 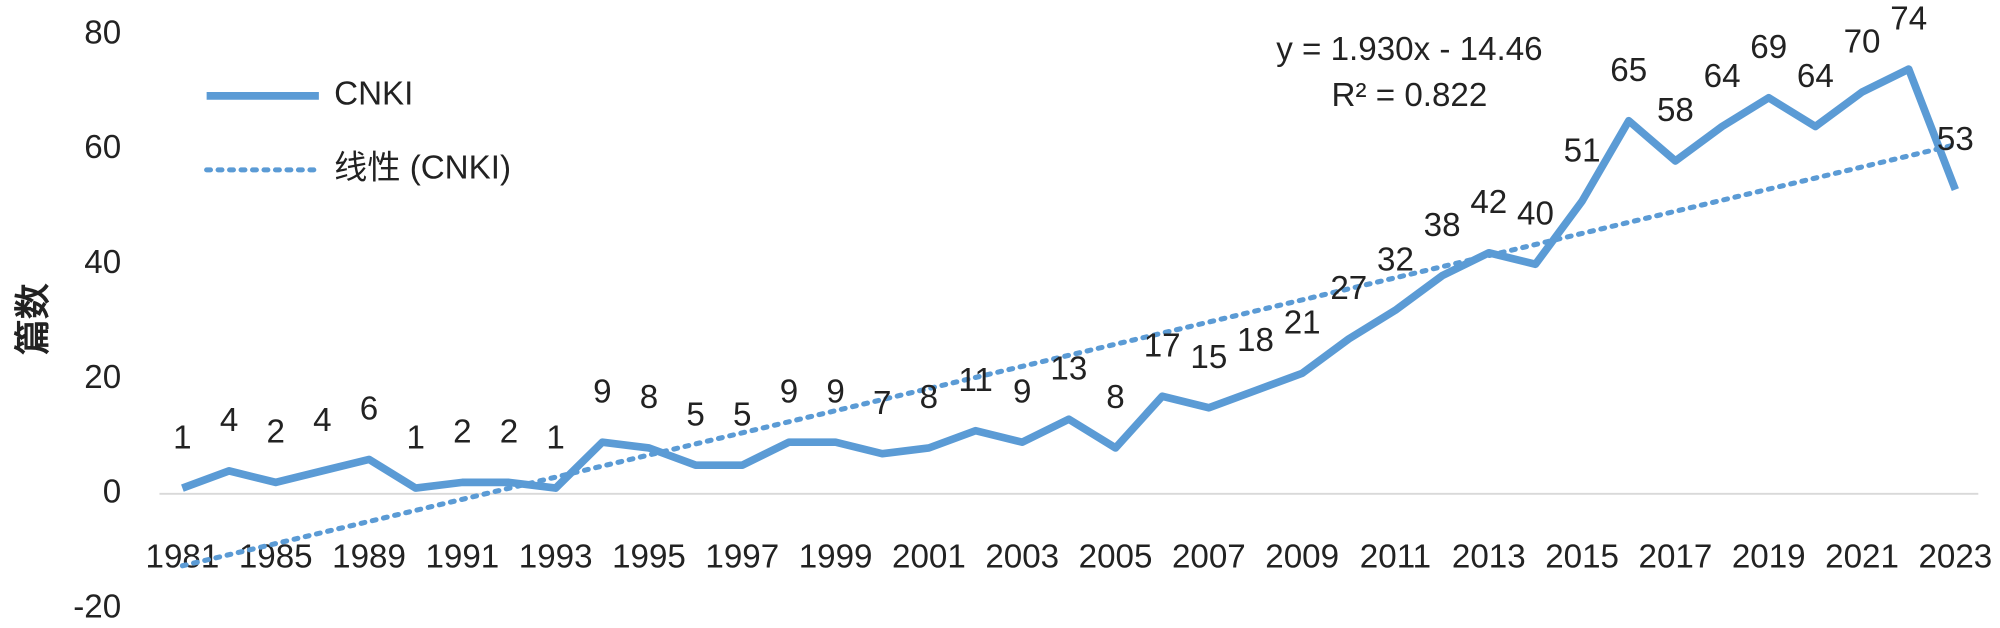 What do you see at coordinates (102, 147) in the screenshot?
I see `y-tick-label: 60` at bounding box center [102, 147].